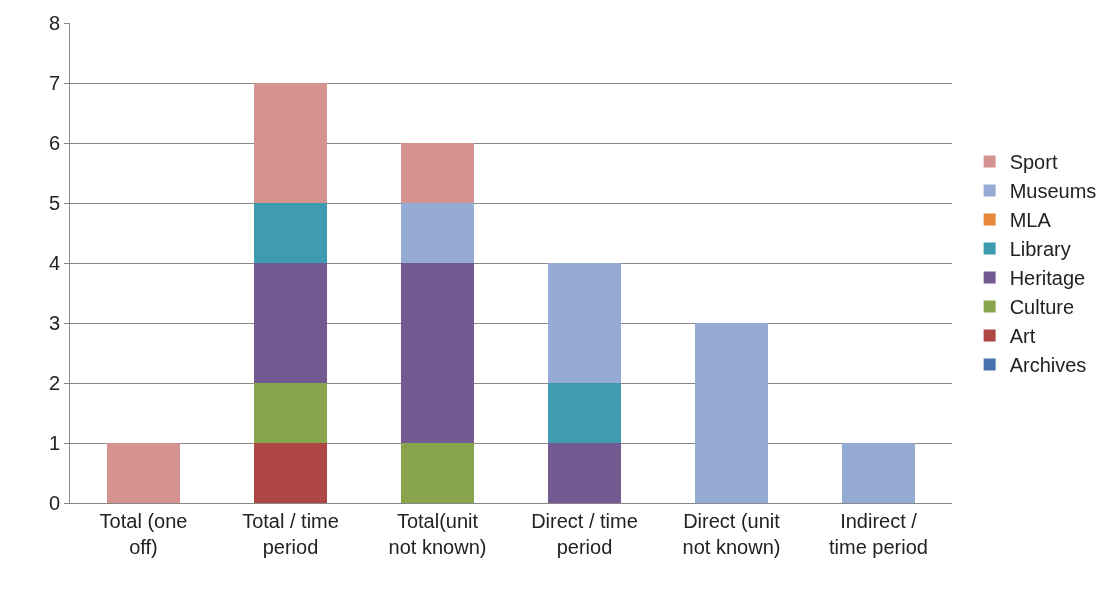 The image size is (1114, 613). What do you see at coordinates (54, 263) in the screenshot?
I see `y-tick-label: 4` at bounding box center [54, 263].